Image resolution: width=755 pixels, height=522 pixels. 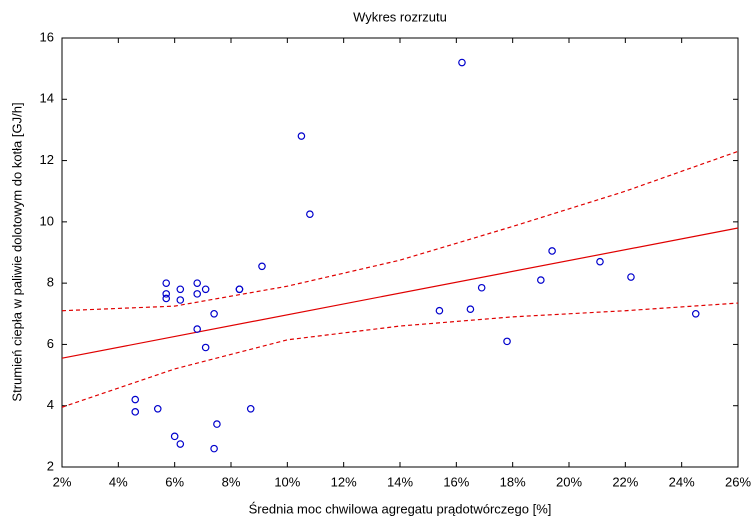 What do you see at coordinates (738, 481) in the screenshot?
I see `x-tick-label: 26%` at bounding box center [738, 481].